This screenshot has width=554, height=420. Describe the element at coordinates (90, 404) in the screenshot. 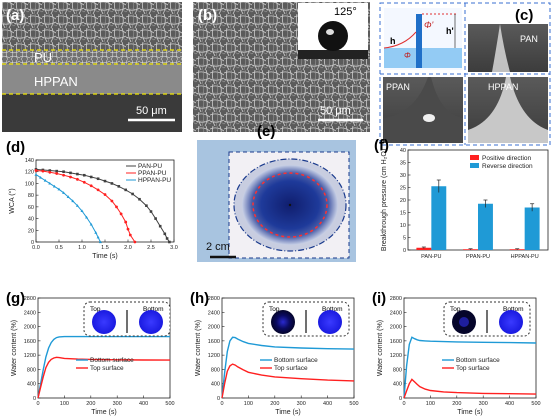

I see `x-tick-label: 200` at that location.